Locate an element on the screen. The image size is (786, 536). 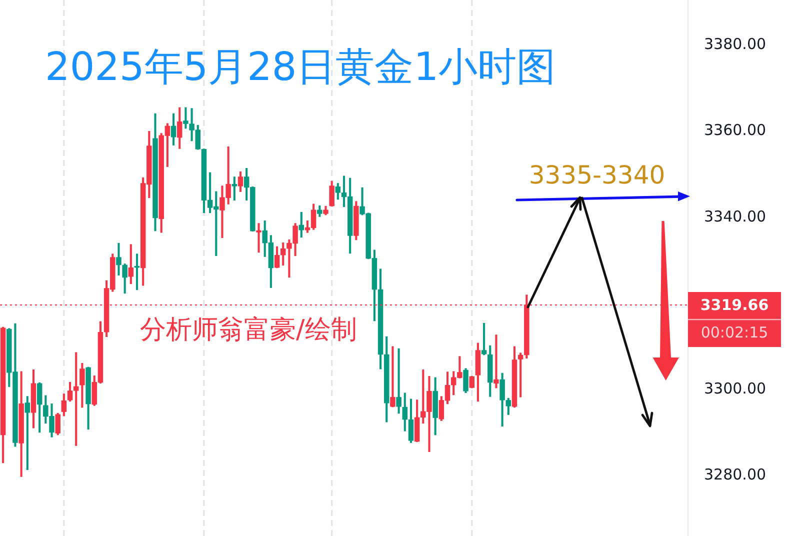
y-tick-label: 3280.00 is located at coordinates (735, 475).